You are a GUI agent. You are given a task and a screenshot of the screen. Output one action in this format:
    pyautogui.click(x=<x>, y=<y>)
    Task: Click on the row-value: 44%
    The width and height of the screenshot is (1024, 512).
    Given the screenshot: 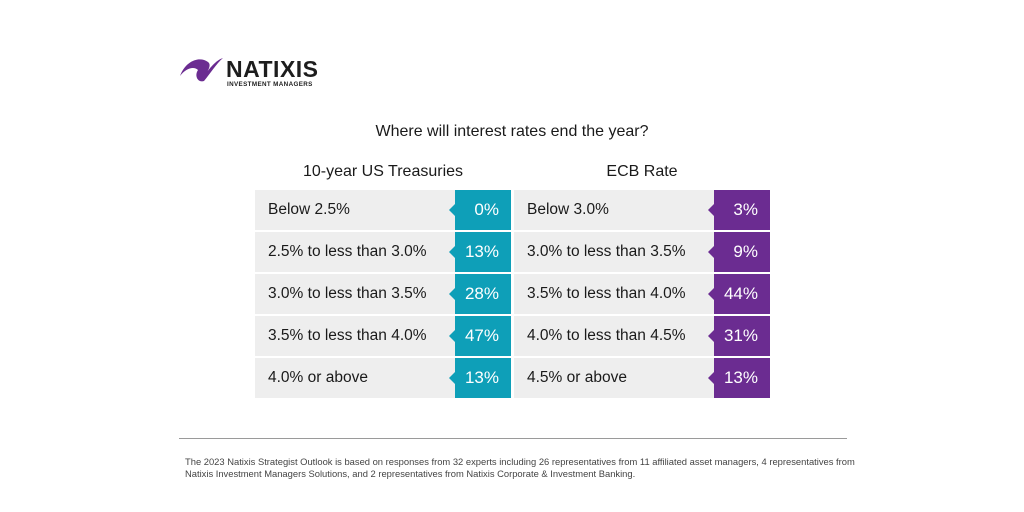 What is the action you would take?
    pyautogui.click(x=739, y=294)
    